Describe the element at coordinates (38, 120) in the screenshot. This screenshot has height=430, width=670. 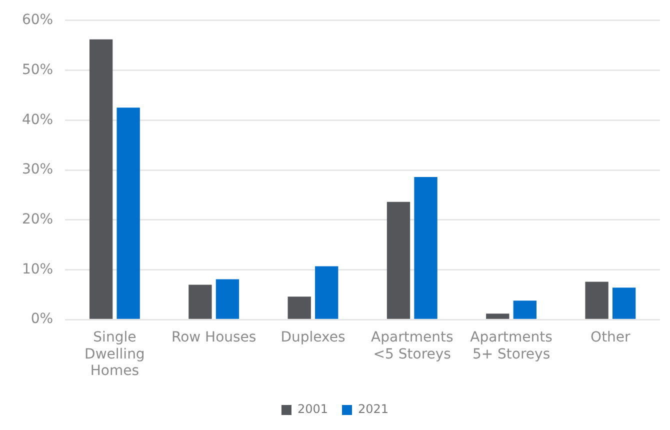
I see `y-tick-label: 40%` at that location.